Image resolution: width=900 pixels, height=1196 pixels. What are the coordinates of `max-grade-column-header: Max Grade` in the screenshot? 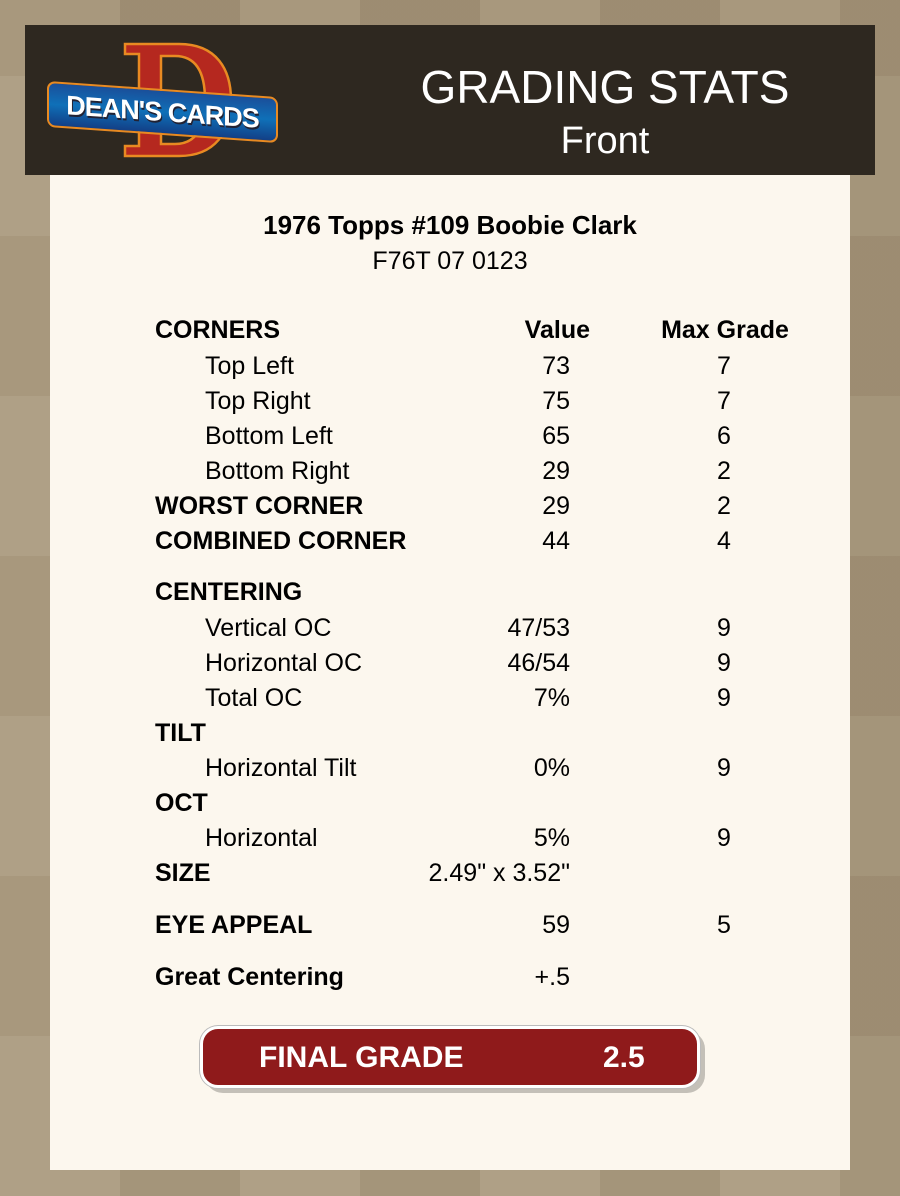 It's located at (725, 330).